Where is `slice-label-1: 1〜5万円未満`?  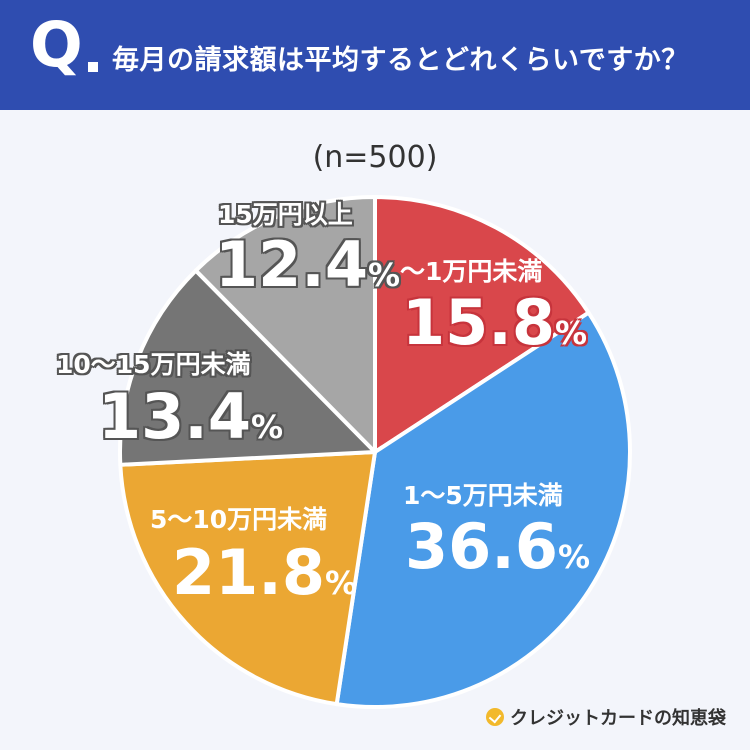 slice-label-1: 1〜5万円未満 is located at coordinates (483, 495).